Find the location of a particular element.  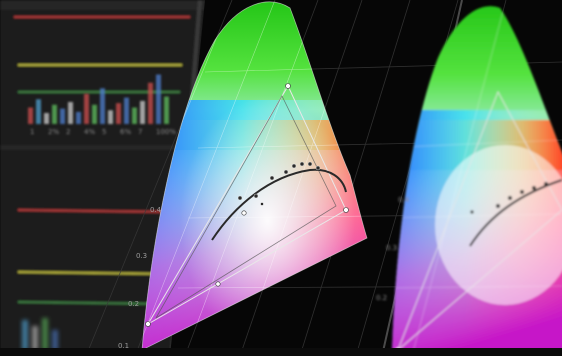

lower-histogram is located at coordinates (40, 334).